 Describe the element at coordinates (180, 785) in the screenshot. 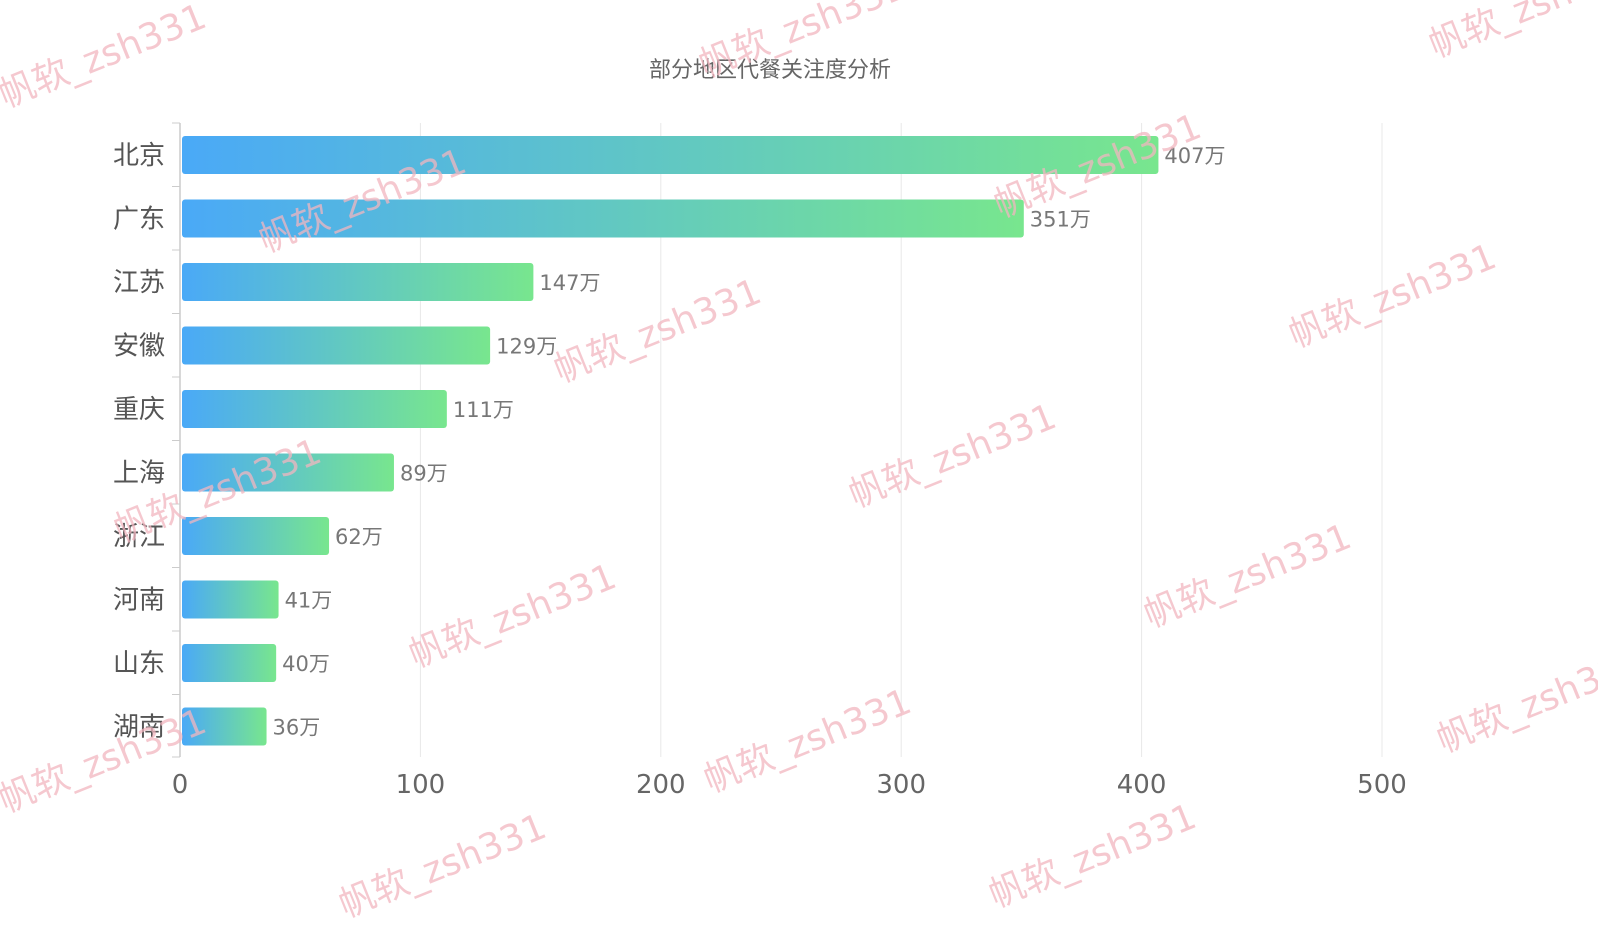

I see `x-tick-label: 0` at that location.